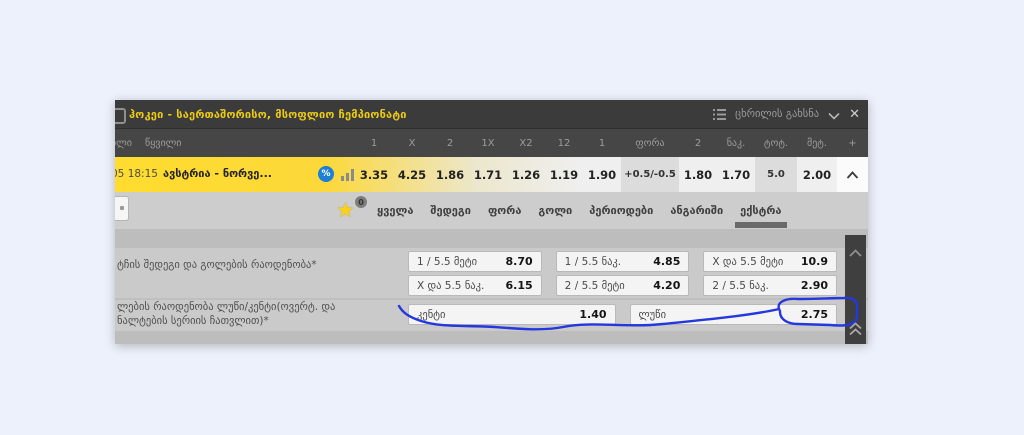  Describe the element at coordinates (491, 238) in the screenshot. I see `separator-band` at that location.